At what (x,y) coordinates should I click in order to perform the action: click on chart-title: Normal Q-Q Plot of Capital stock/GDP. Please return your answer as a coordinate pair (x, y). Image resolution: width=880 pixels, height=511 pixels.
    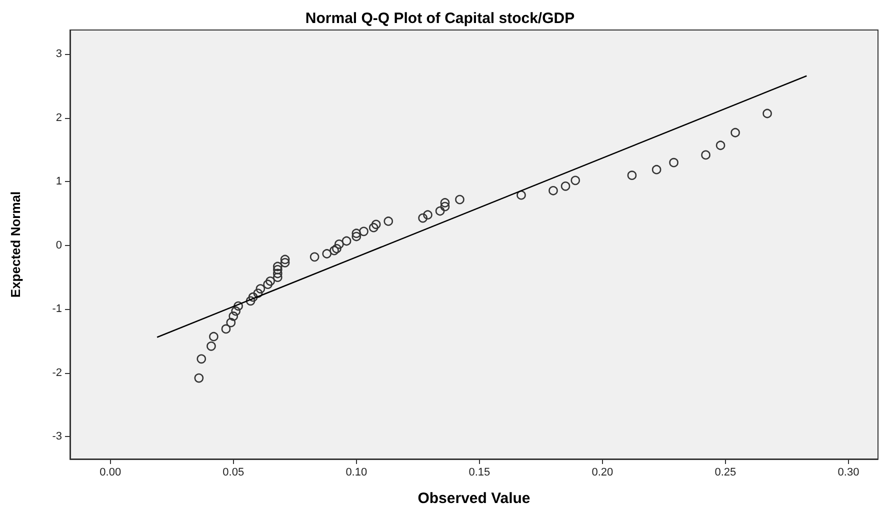
    Looking at the image, I should click on (440, 18).